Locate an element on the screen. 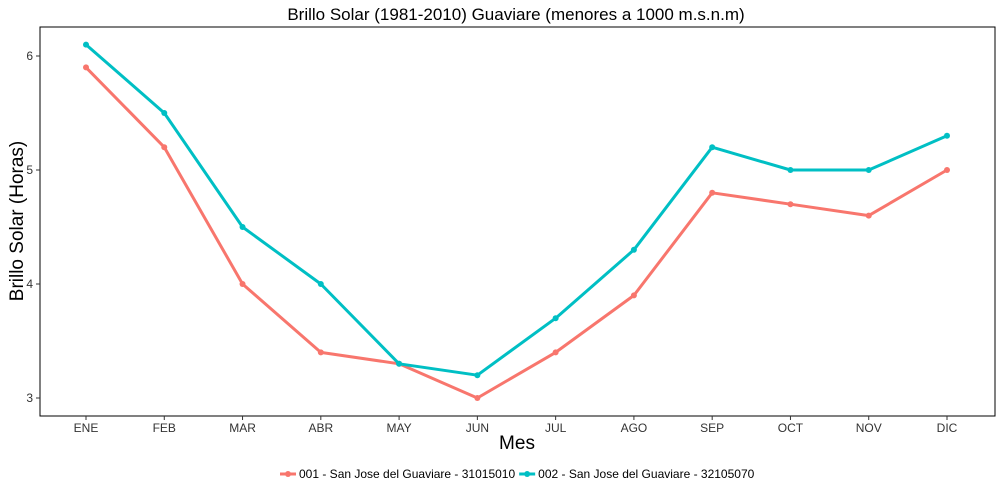 Image resolution: width=1000 pixels, height=500 pixels. x-tick-label: SEP is located at coordinates (712, 428).